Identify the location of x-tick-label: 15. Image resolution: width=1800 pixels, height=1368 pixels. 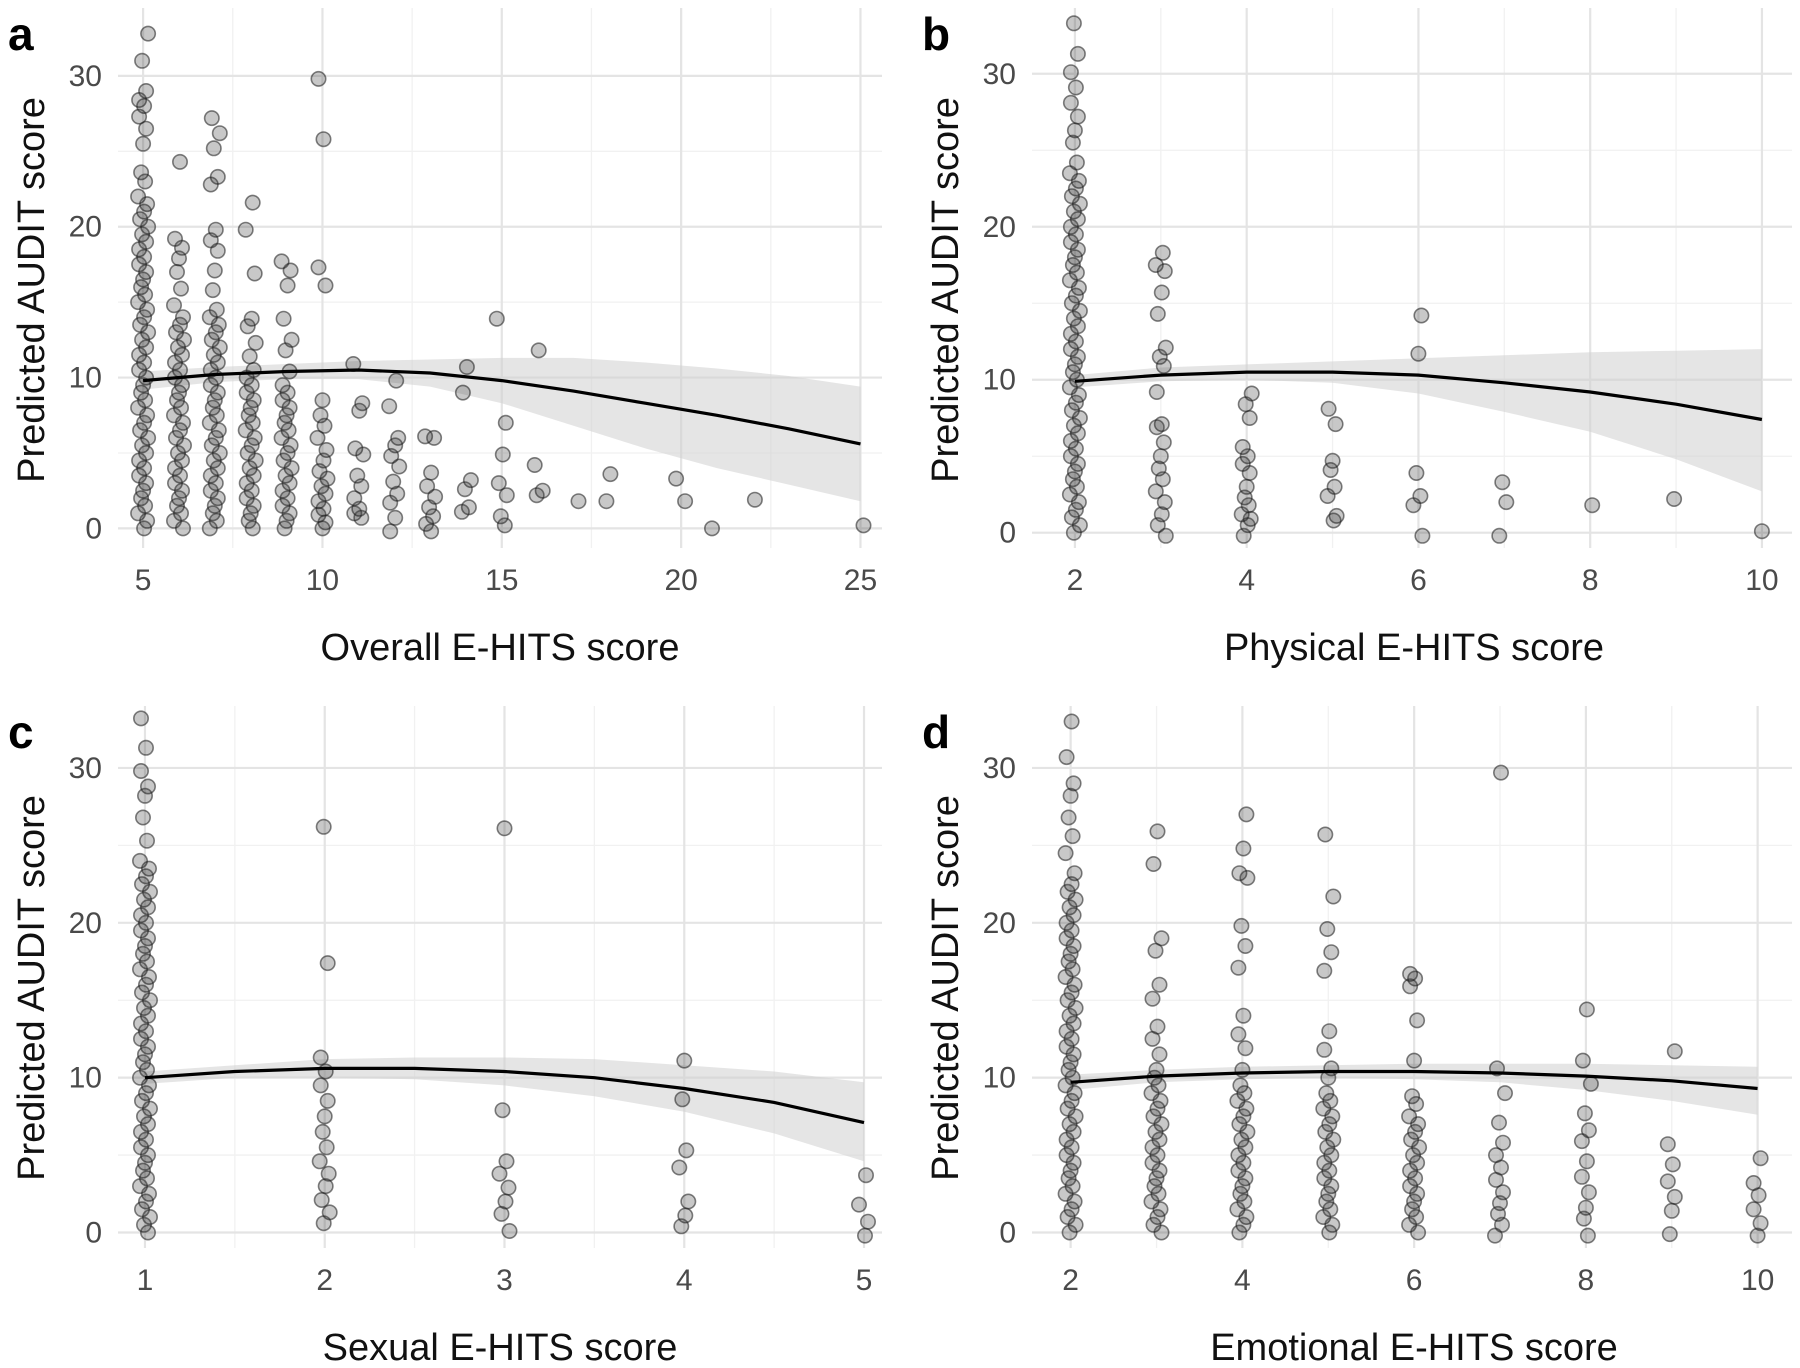
(501, 580).